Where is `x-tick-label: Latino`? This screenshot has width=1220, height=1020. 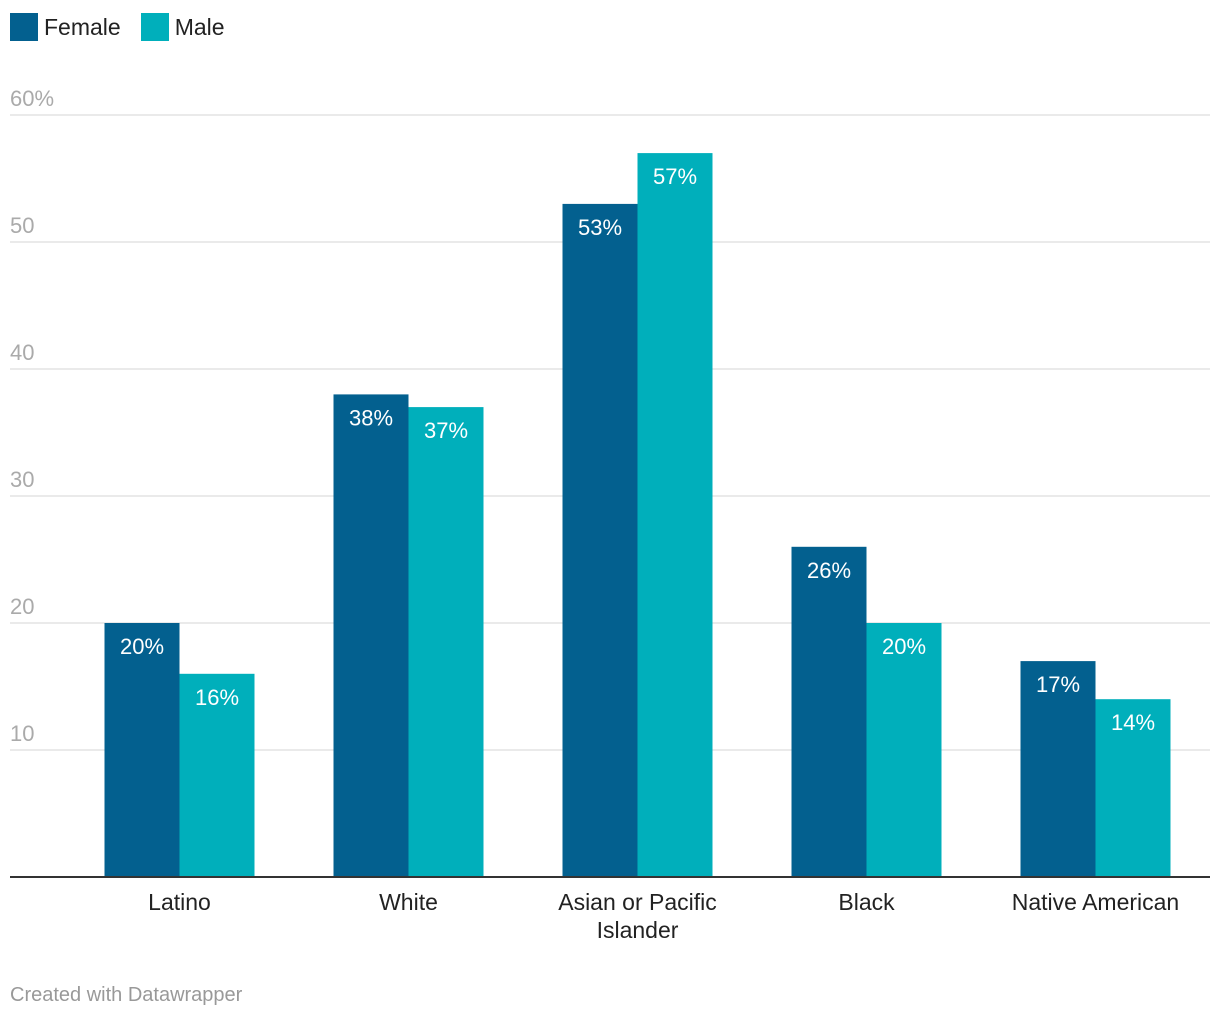 x-tick-label: Latino is located at coordinates (179, 902).